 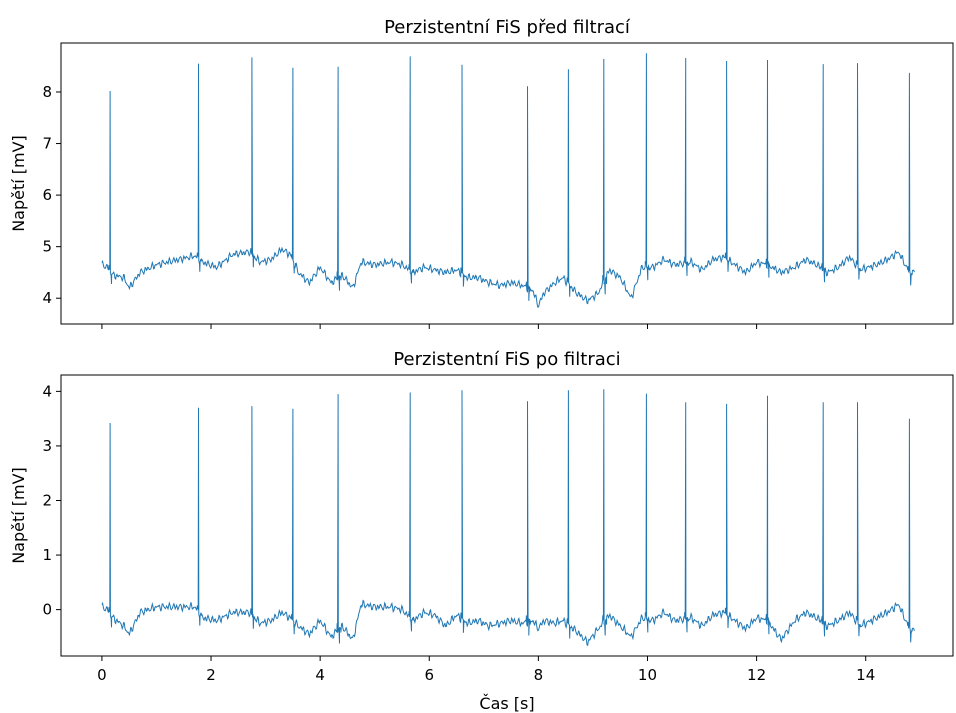 I want to click on x-tick-label: 8, so click(x=539, y=675).